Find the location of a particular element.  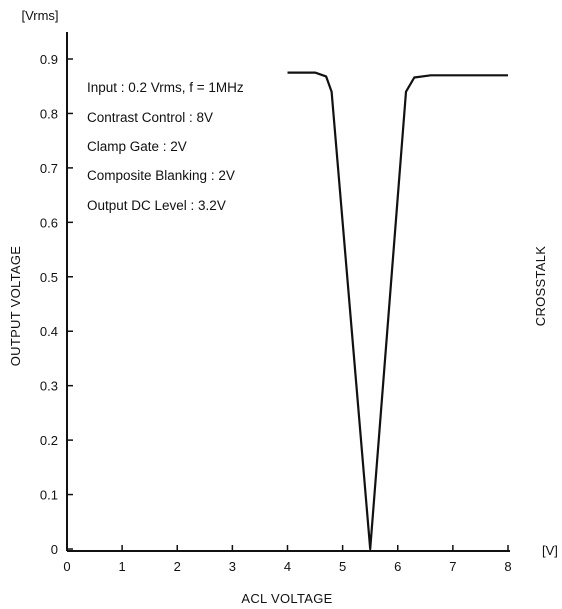

y-axis-title: OUTPUT VOLTAGE is located at coordinates (15, 306).